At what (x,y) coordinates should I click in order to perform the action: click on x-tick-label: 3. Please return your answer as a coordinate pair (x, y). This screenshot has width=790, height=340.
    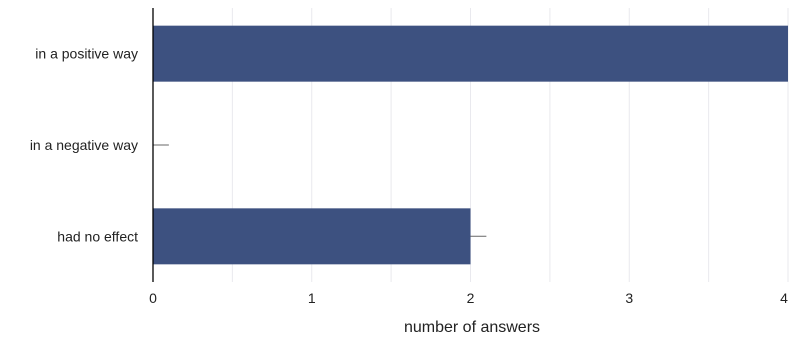
    Looking at the image, I should click on (629, 298).